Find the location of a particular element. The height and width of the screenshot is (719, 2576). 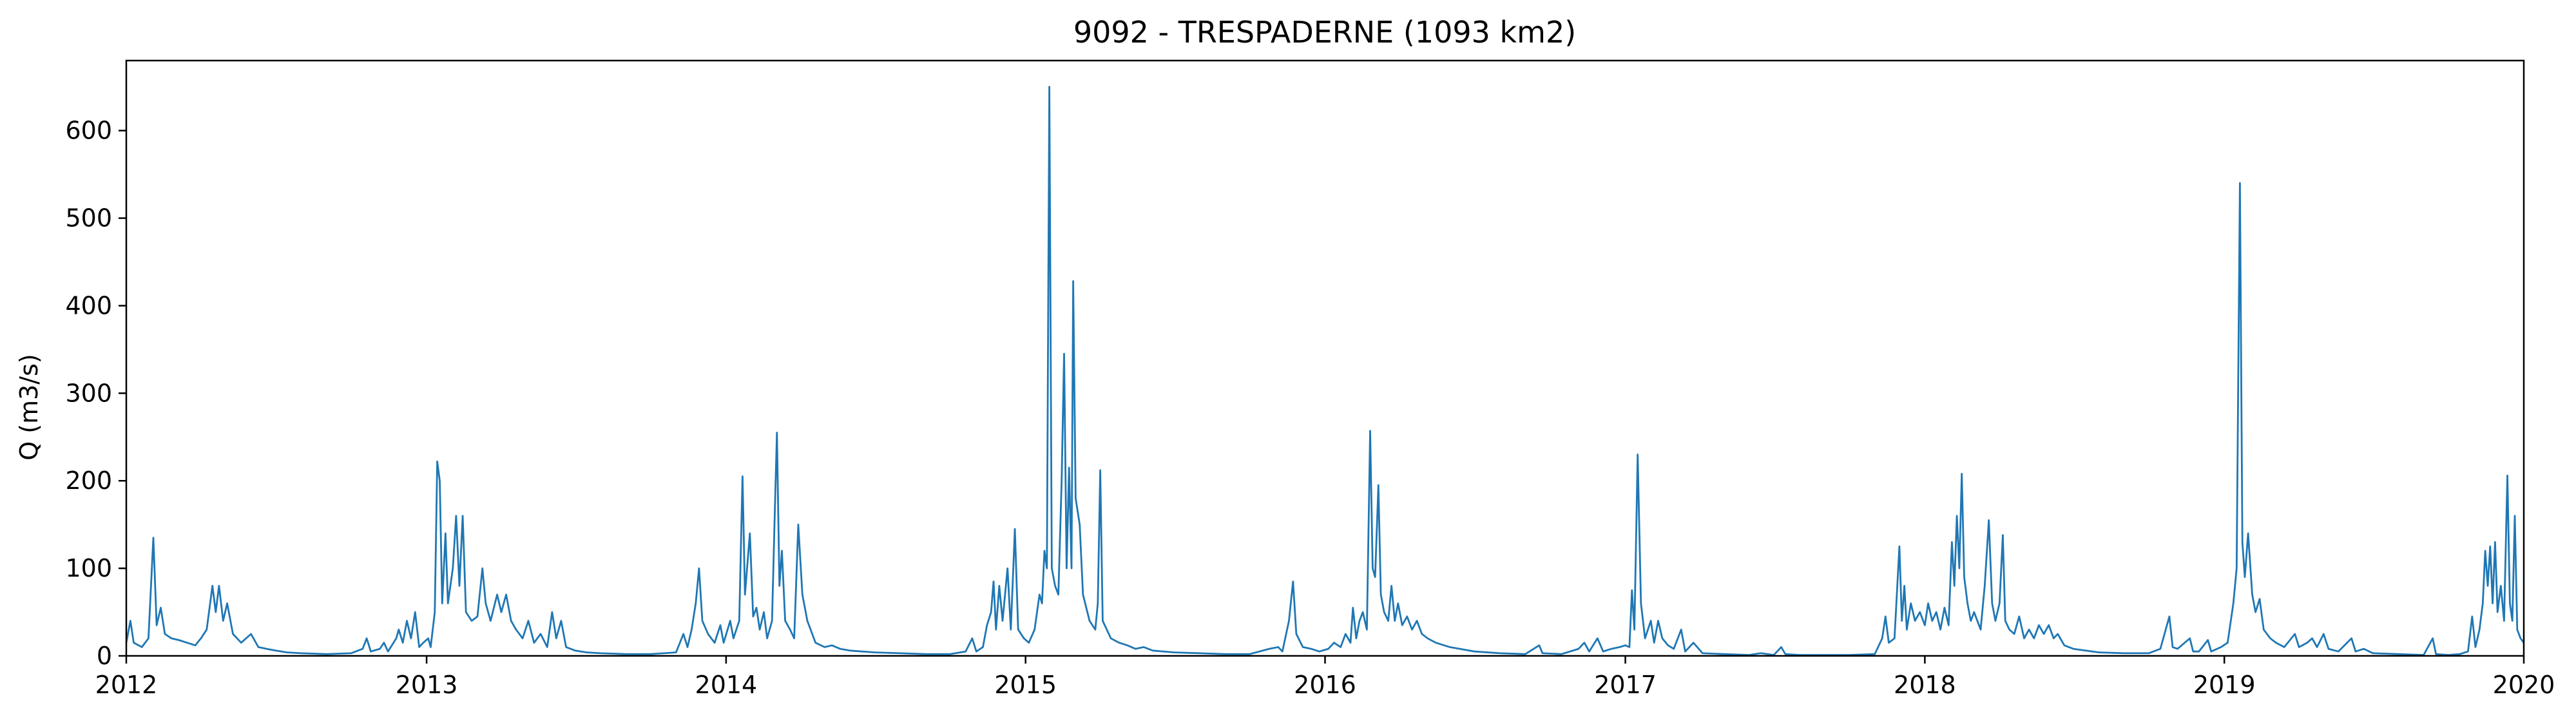

y-tick-label: 200 is located at coordinates (89, 480).